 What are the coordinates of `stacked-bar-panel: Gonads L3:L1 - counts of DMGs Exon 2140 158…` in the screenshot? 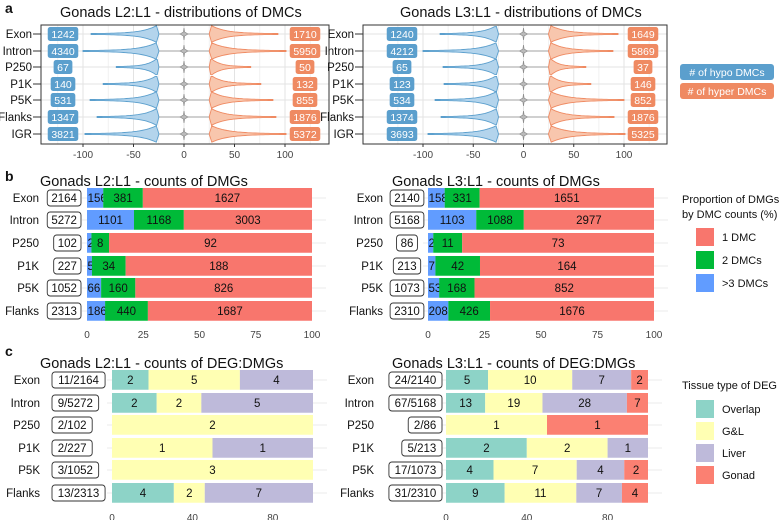 It's located at (508, 257).